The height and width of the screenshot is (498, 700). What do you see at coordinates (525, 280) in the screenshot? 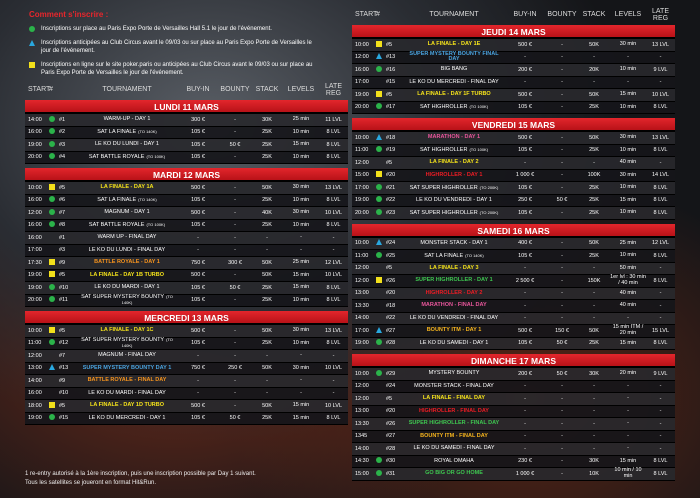
I see `buy-in: 2 500 €` at bounding box center [525, 280].